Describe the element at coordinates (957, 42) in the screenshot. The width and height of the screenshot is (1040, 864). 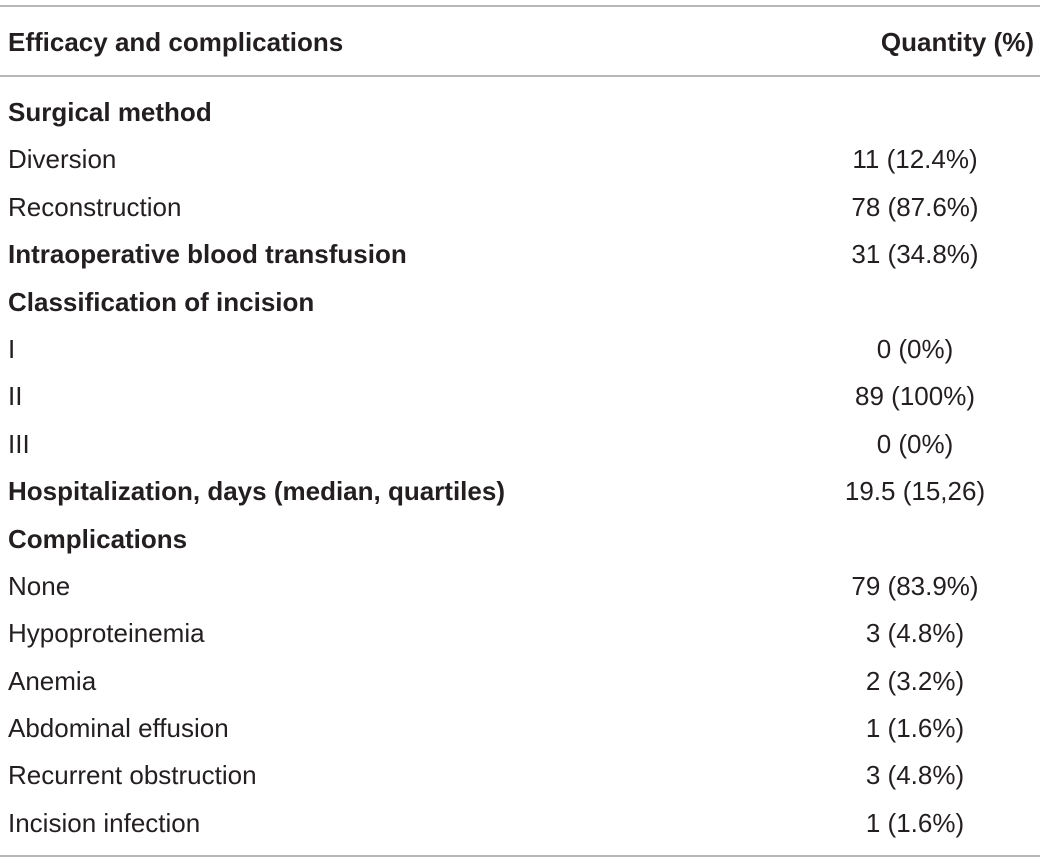
I see `column-header-quantity: Quantity (%)` at that location.